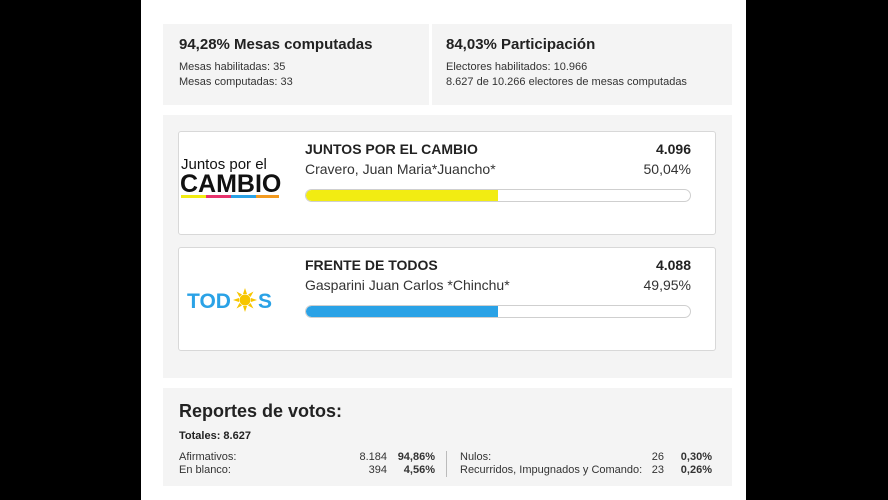 This screenshot has height=500, width=888. I want to click on vote-percent: 50,04%, so click(667, 169).